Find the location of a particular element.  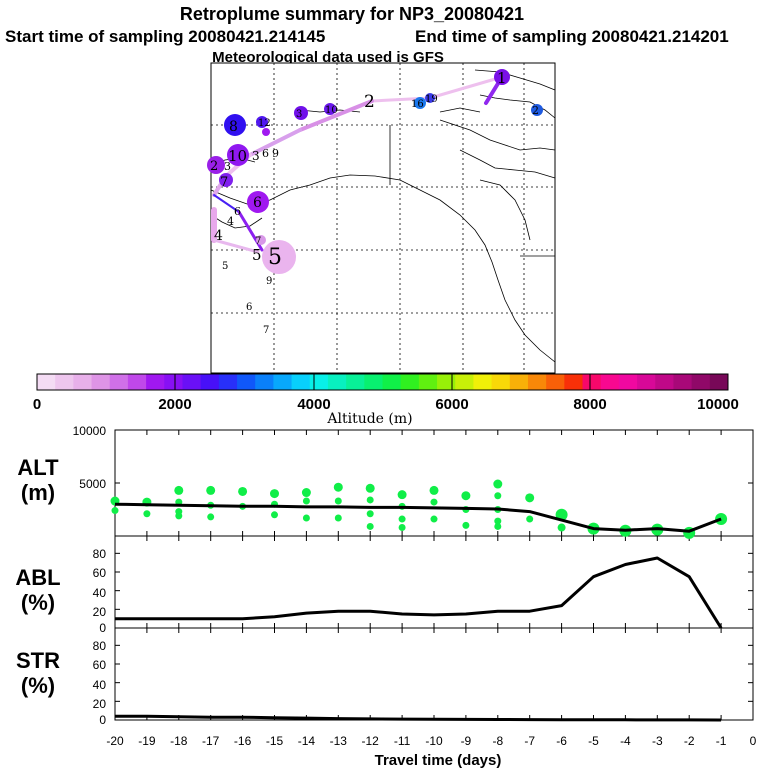

x-tick-label: -5 is located at coordinates (593, 741).